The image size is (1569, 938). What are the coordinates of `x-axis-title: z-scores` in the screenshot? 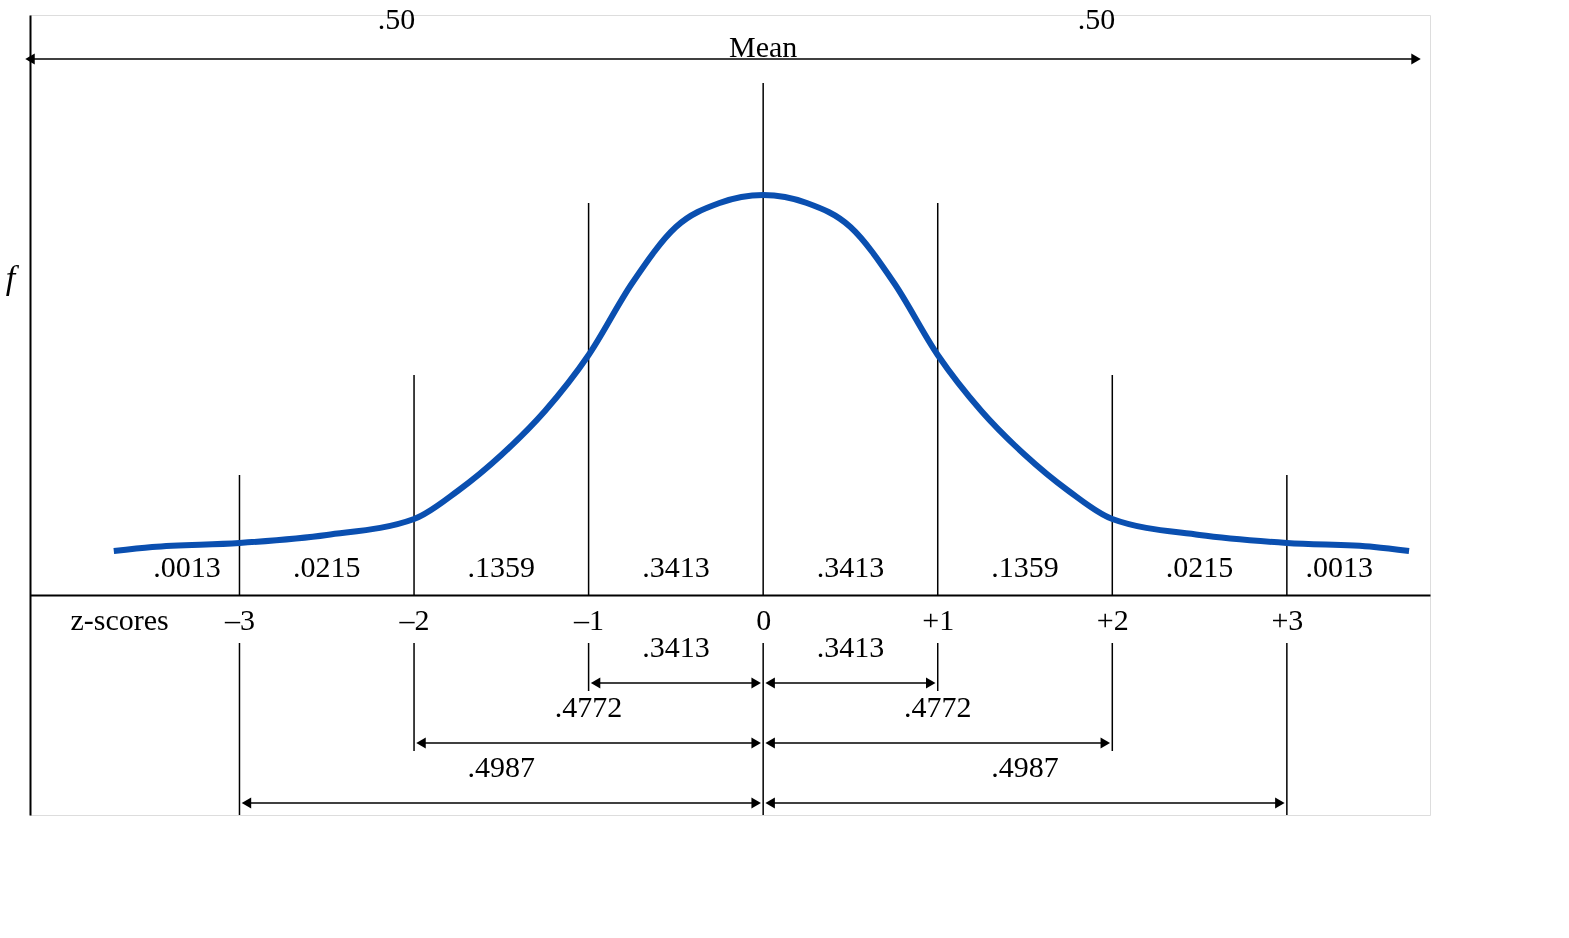 It's located at (119, 619).